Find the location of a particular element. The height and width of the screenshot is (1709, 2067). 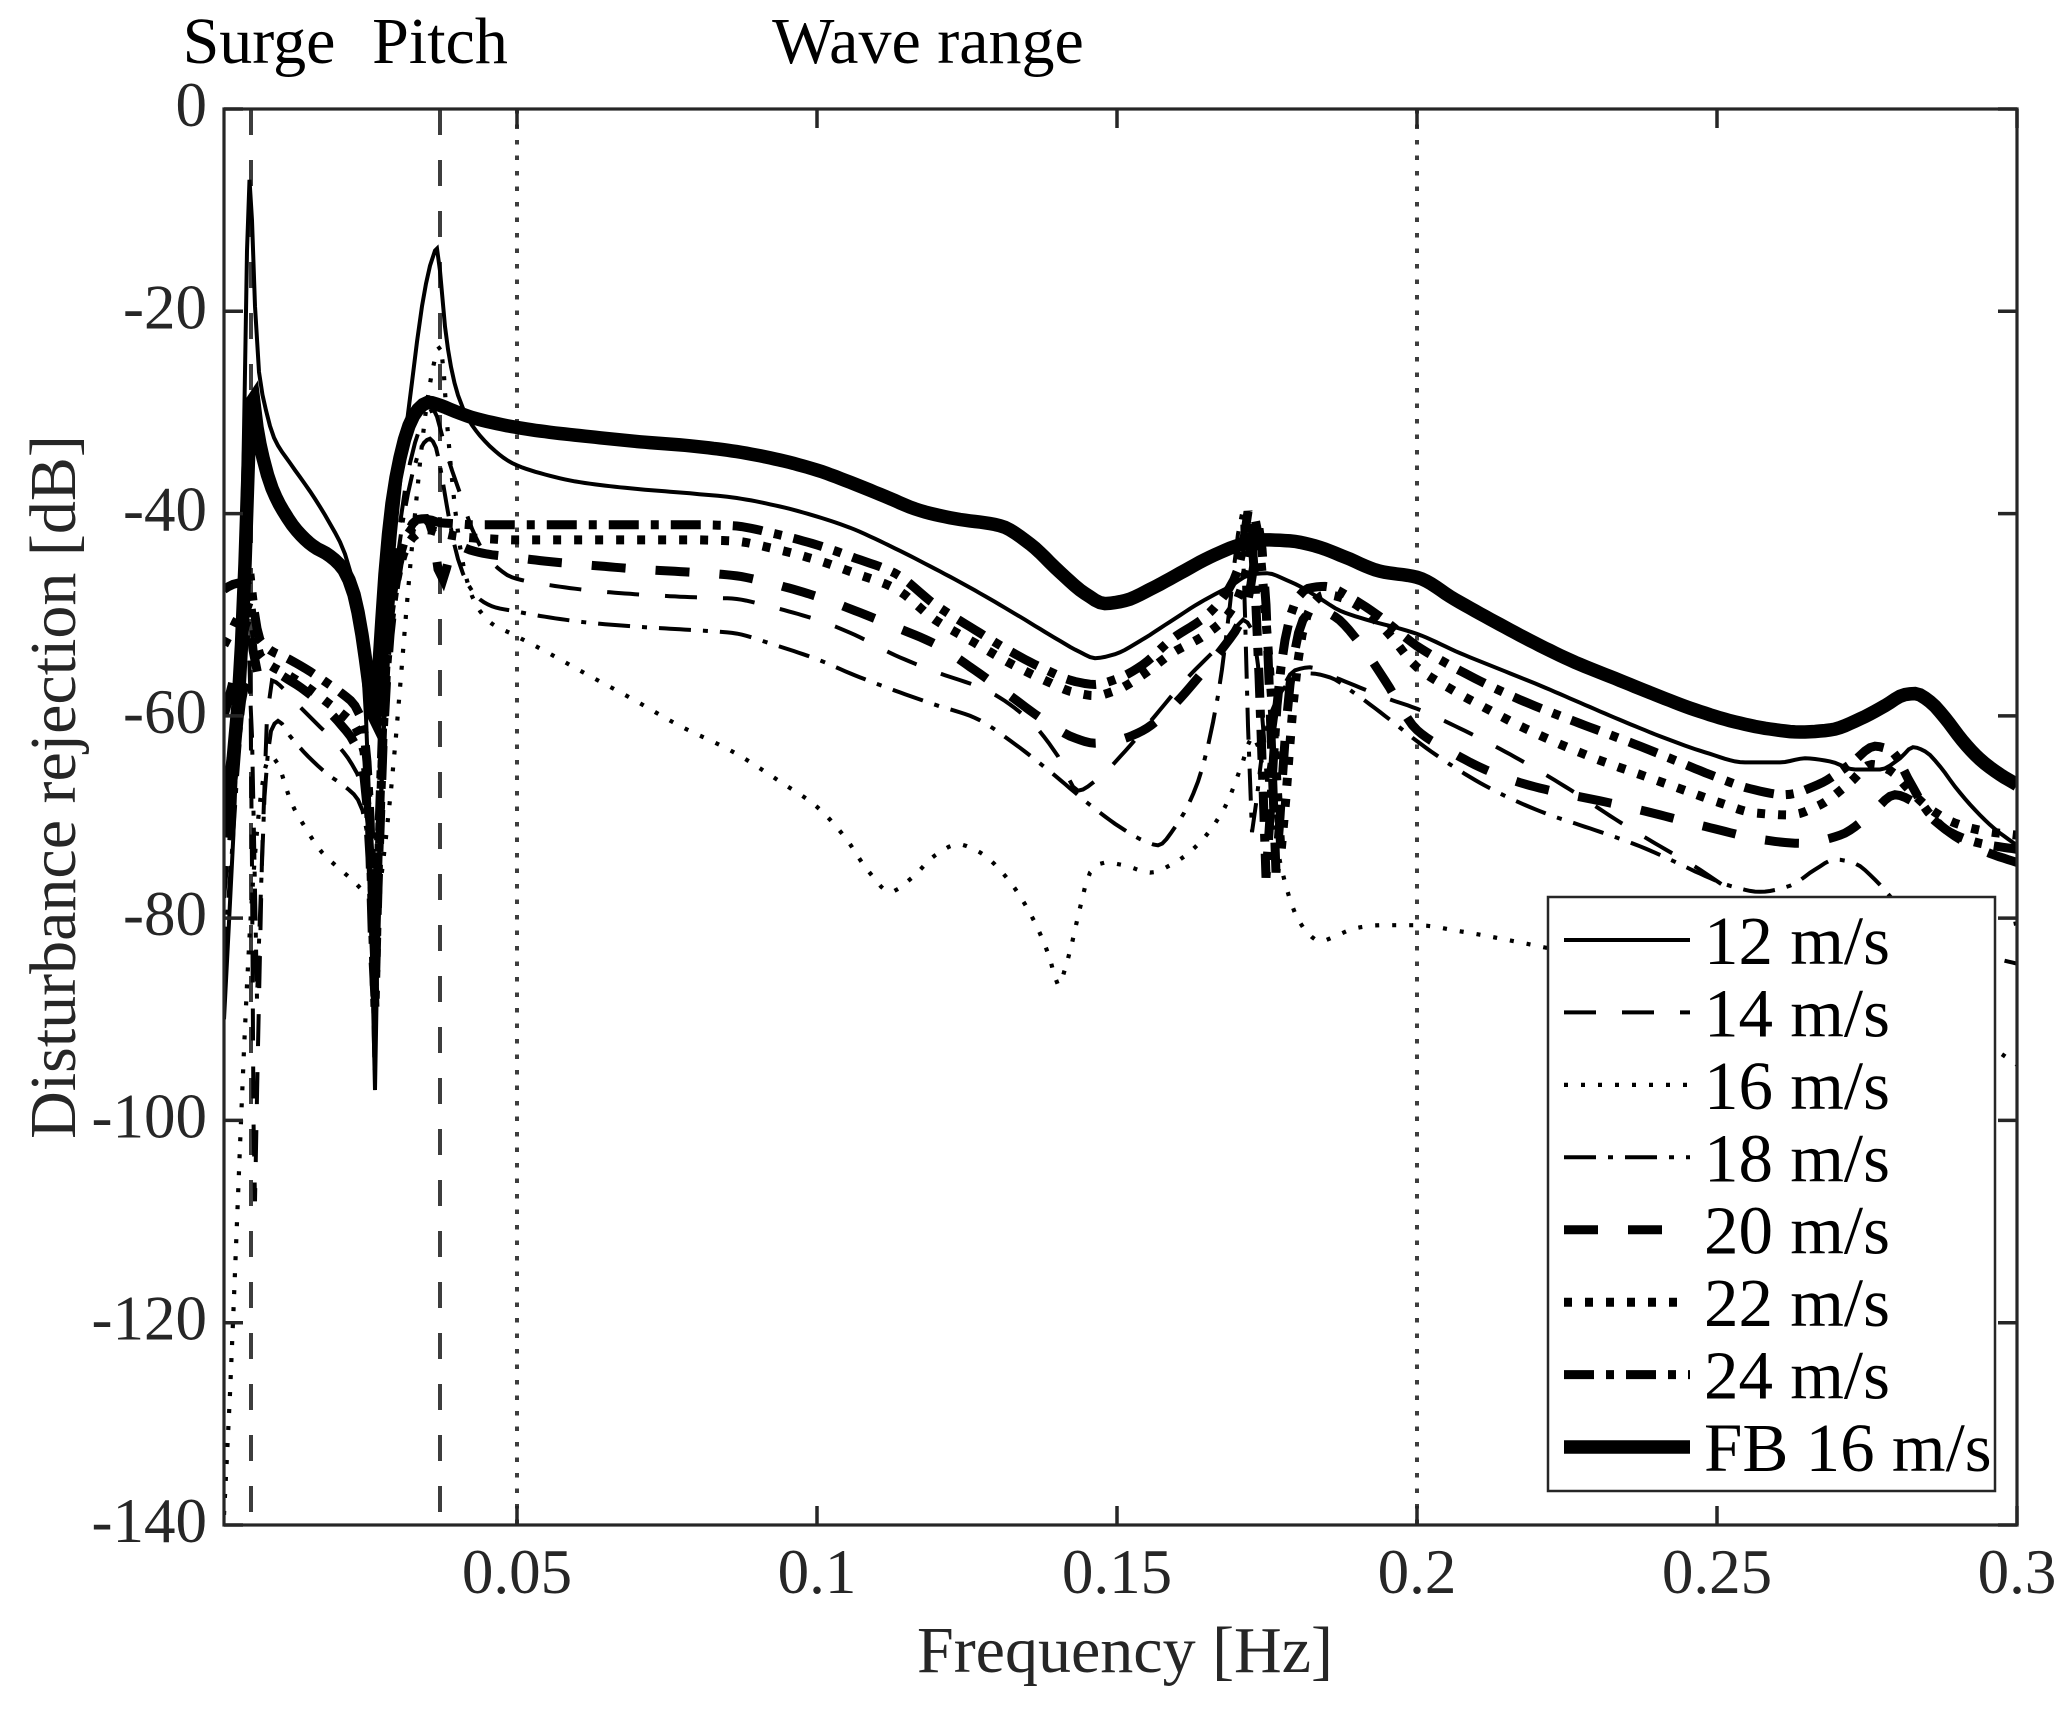

svg-text: 14 m/s is located at coordinates (1797, 1013).